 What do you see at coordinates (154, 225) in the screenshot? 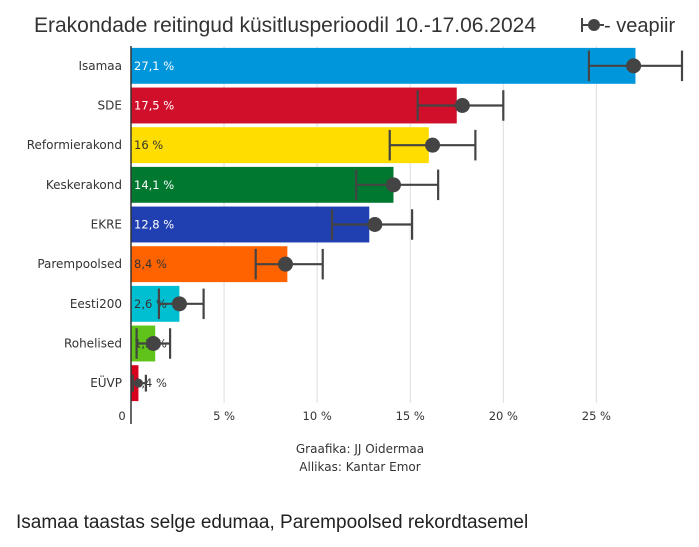
I see `value-label: 12,8 %` at bounding box center [154, 225].